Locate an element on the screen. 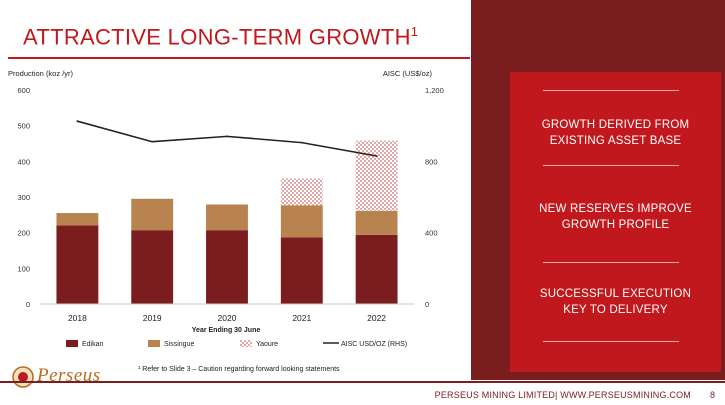 The image size is (725, 405). callout-line-1: SUCCESSFUL EXECUTION is located at coordinates (615, 294).